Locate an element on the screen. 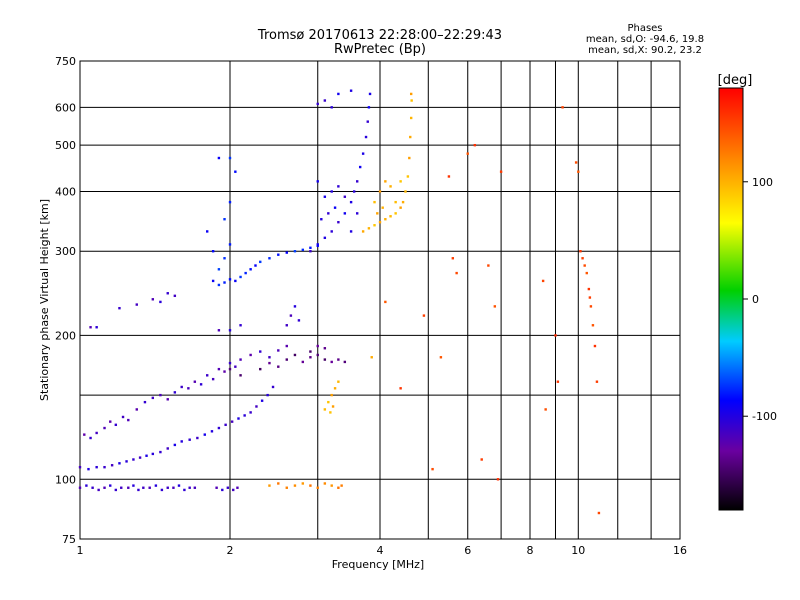  colorbar-tick-label: 0 is located at coordinates (755, 299).